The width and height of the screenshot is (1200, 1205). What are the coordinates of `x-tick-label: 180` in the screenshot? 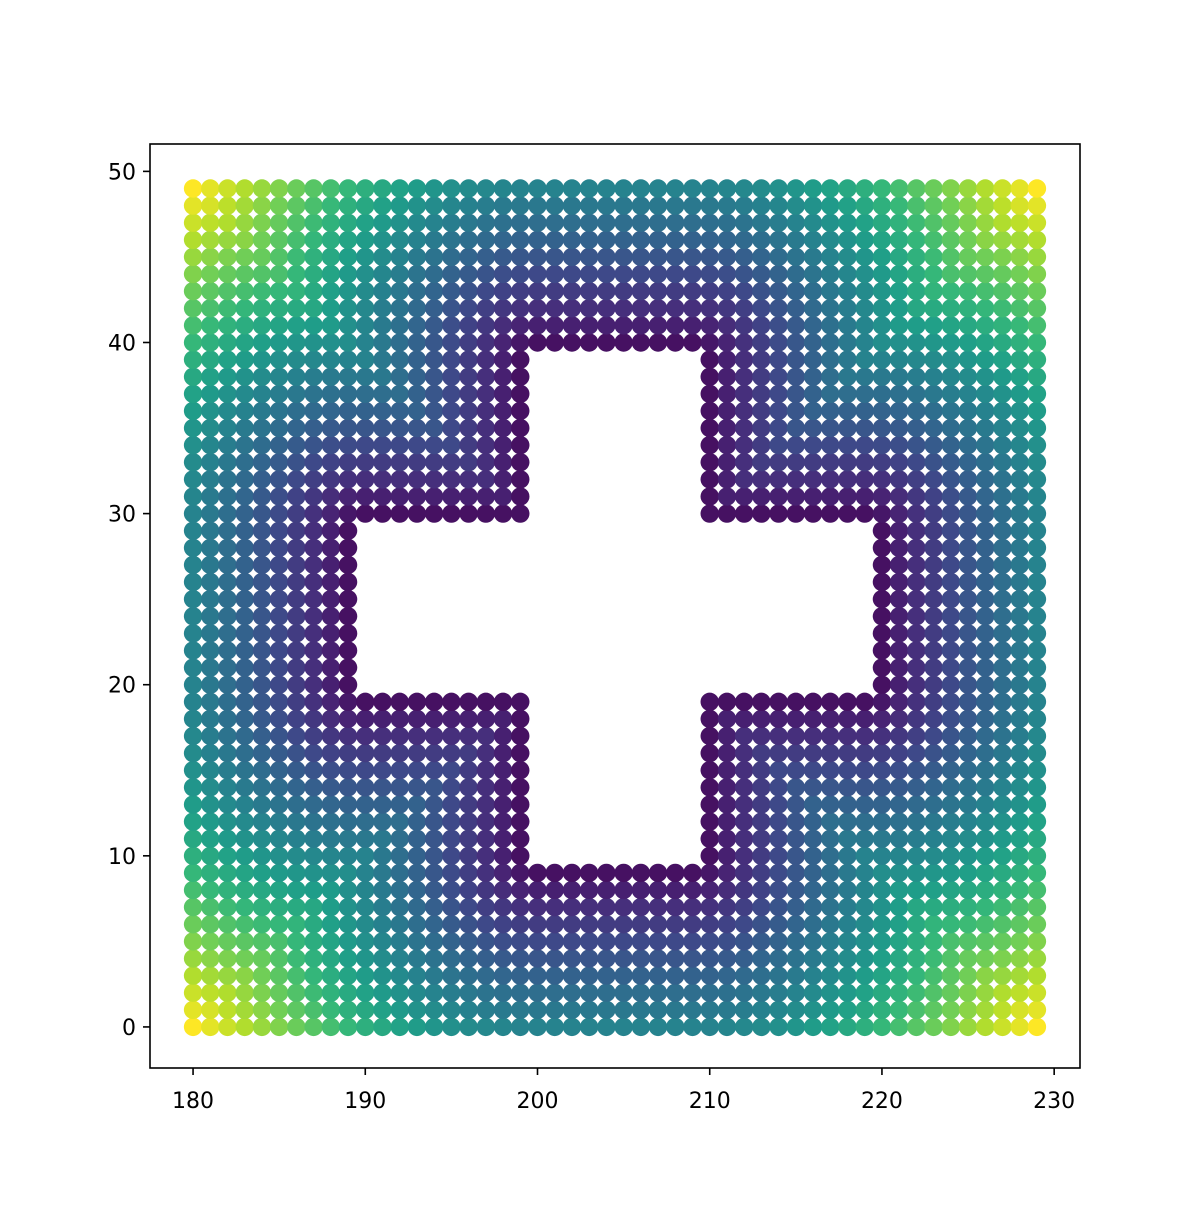 It's located at (193, 1101).